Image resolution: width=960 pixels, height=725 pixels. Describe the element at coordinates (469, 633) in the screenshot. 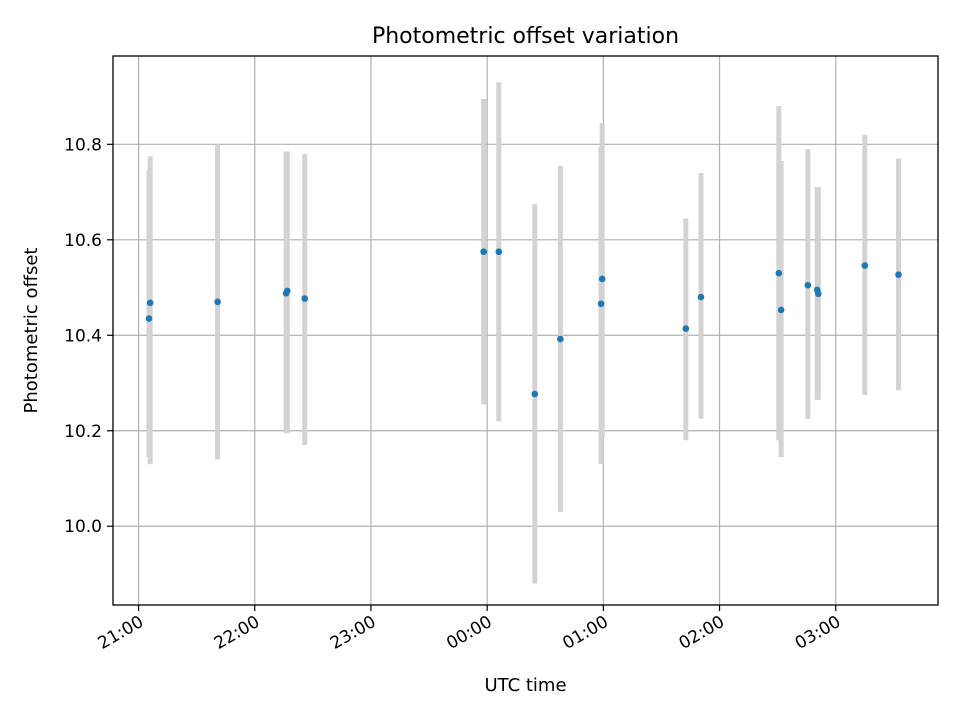

I see `x-tick-label: 00:00` at that location.